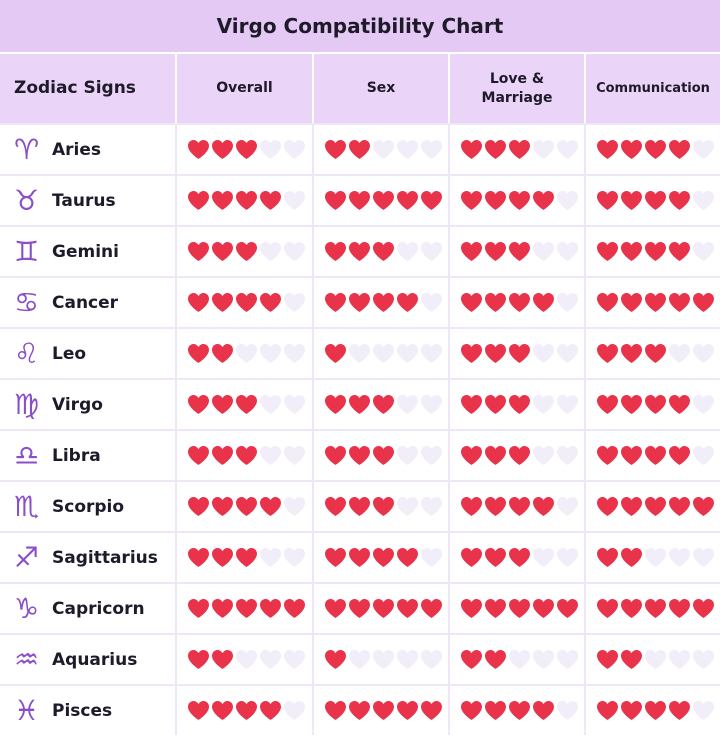 The image size is (720, 737). What do you see at coordinates (27, 404) in the screenshot?
I see `sign-icon: ♍` at bounding box center [27, 404].